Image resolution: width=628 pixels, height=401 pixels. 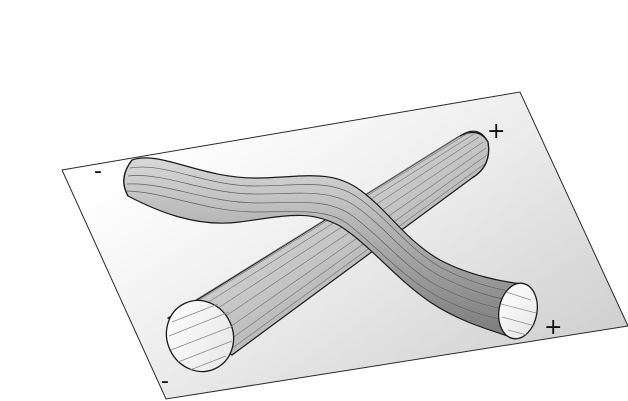 What do you see at coordinates (474, 154) in the screenshot?
I see `straight-tube-far-cap` at bounding box center [474, 154].